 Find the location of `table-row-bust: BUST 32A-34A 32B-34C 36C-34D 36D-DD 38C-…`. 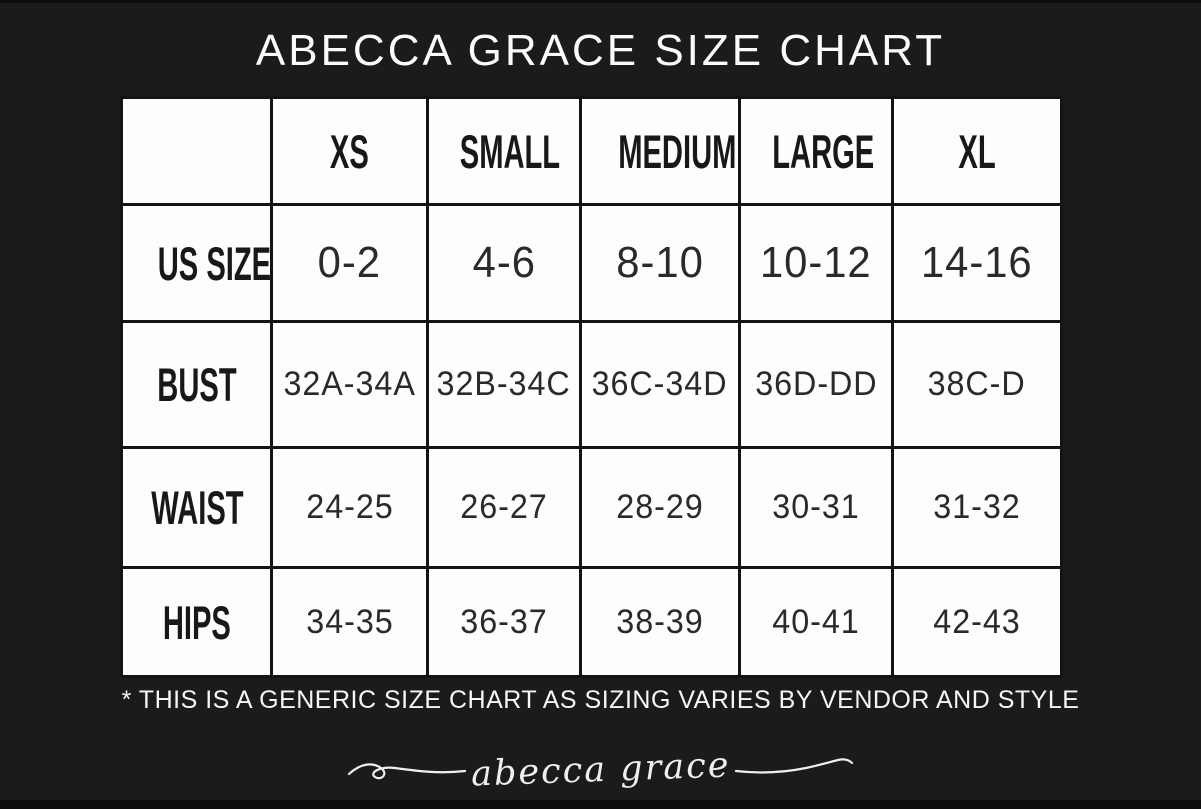

table-row-bust: BUST 32A-34A 32B-34C 36C-34D 36D-DD 38C-… is located at coordinates (591, 384).